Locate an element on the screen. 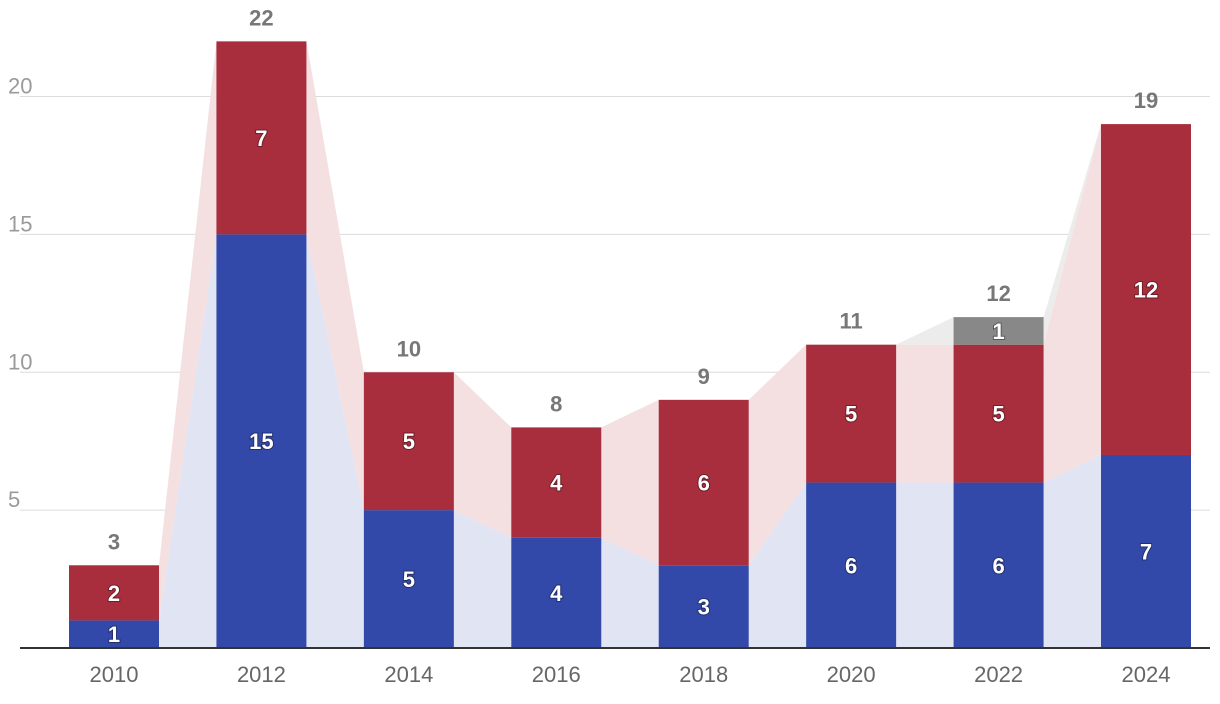 The image size is (1220, 704). bar-segment-blue-2024 is located at coordinates (1146, 551).